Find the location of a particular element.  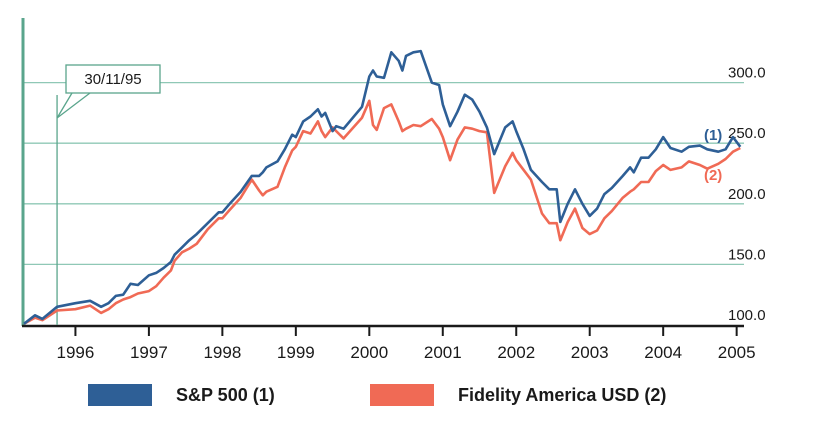

legend-item-fidelity: Fidelity America USD (2) is located at coordinates (518, 395).